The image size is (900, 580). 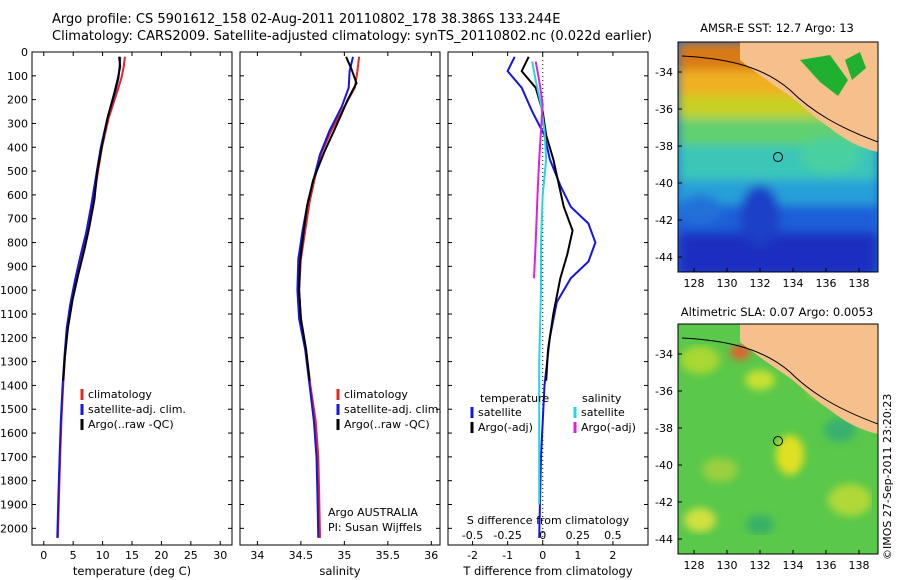 I want to click on credit-text: ©IMOS 27-Sep-2011 23:20:23, so click(x=887, y=477).